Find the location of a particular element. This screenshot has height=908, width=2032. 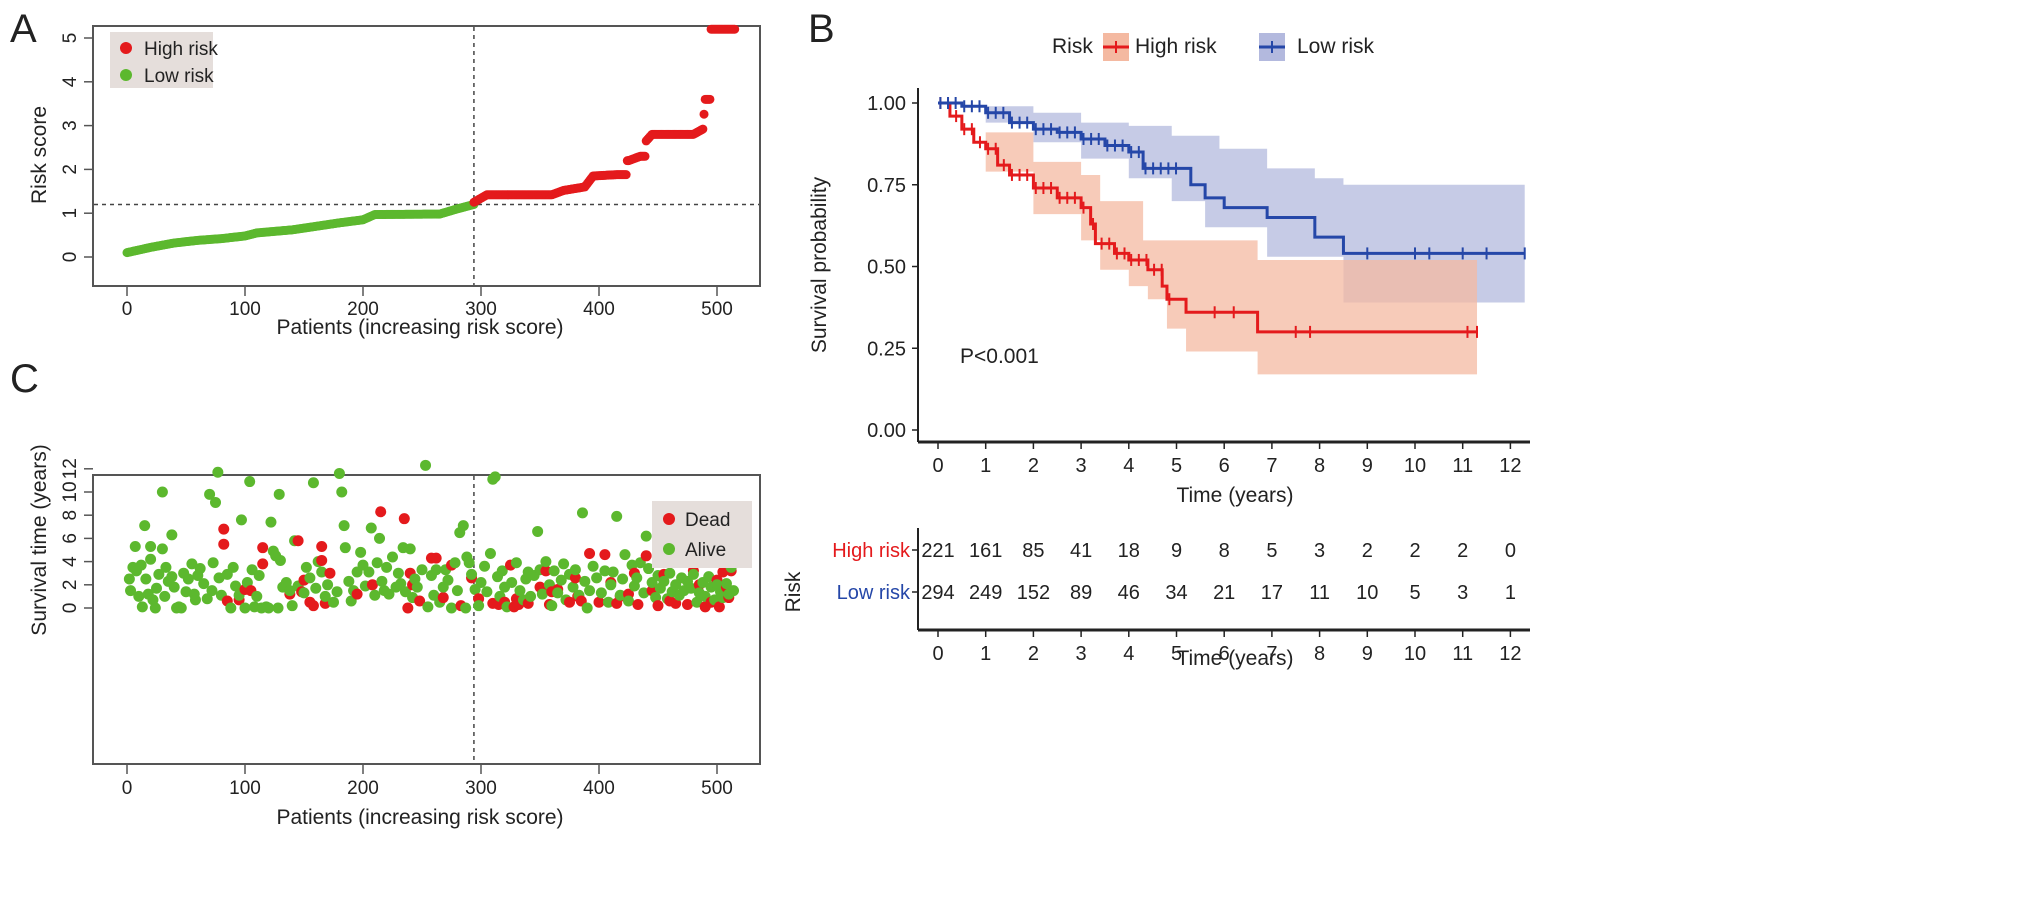

y-tick-label: 0 is located at coordinates (70, 608).